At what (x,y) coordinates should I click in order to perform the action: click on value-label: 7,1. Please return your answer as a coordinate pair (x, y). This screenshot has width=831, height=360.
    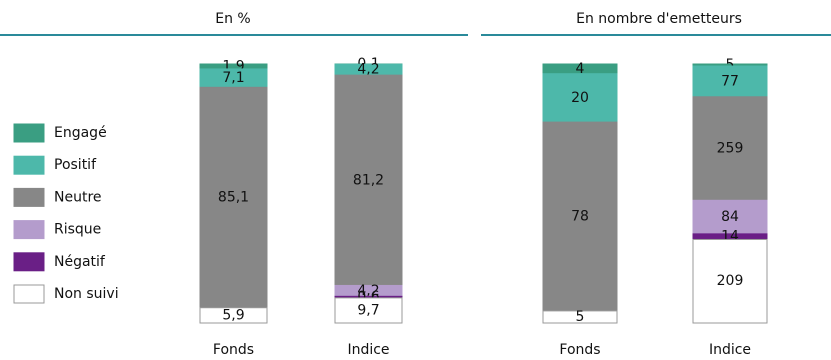
    Looking at the image, I should click on (233, 78).